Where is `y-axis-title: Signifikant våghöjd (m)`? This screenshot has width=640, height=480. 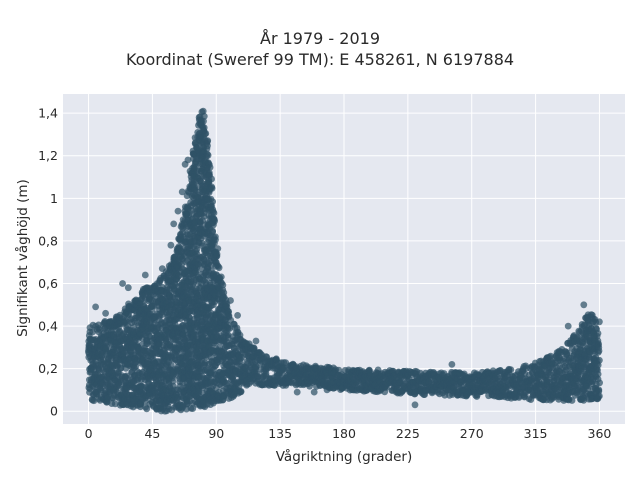 y-axis-title: Signifikant våghöjd (m) is located at coordinates (22, 258).